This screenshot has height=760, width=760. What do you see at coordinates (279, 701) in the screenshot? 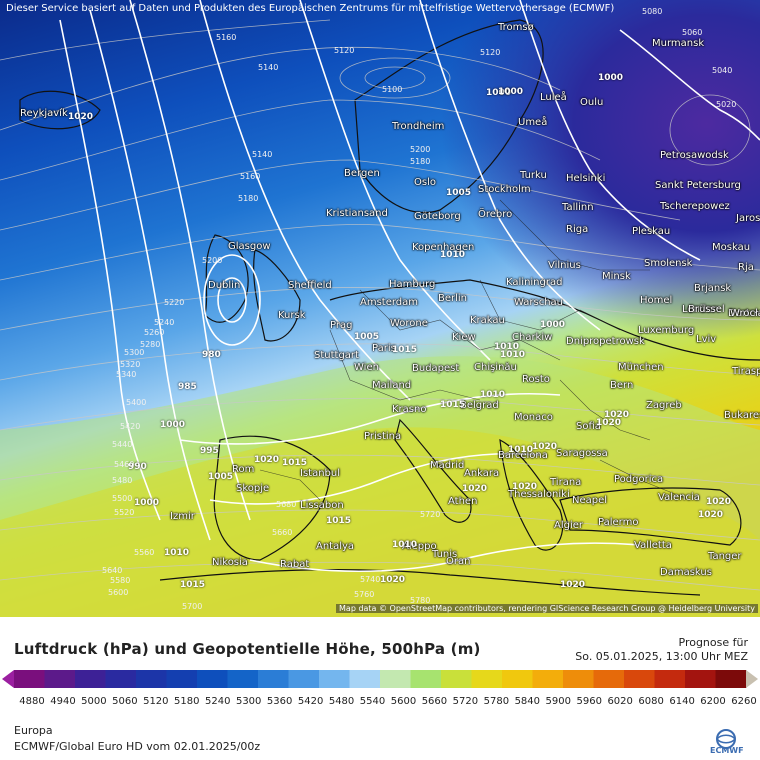
I see `colorbar-tick-label: 5360` at bounding box center [279, 701].